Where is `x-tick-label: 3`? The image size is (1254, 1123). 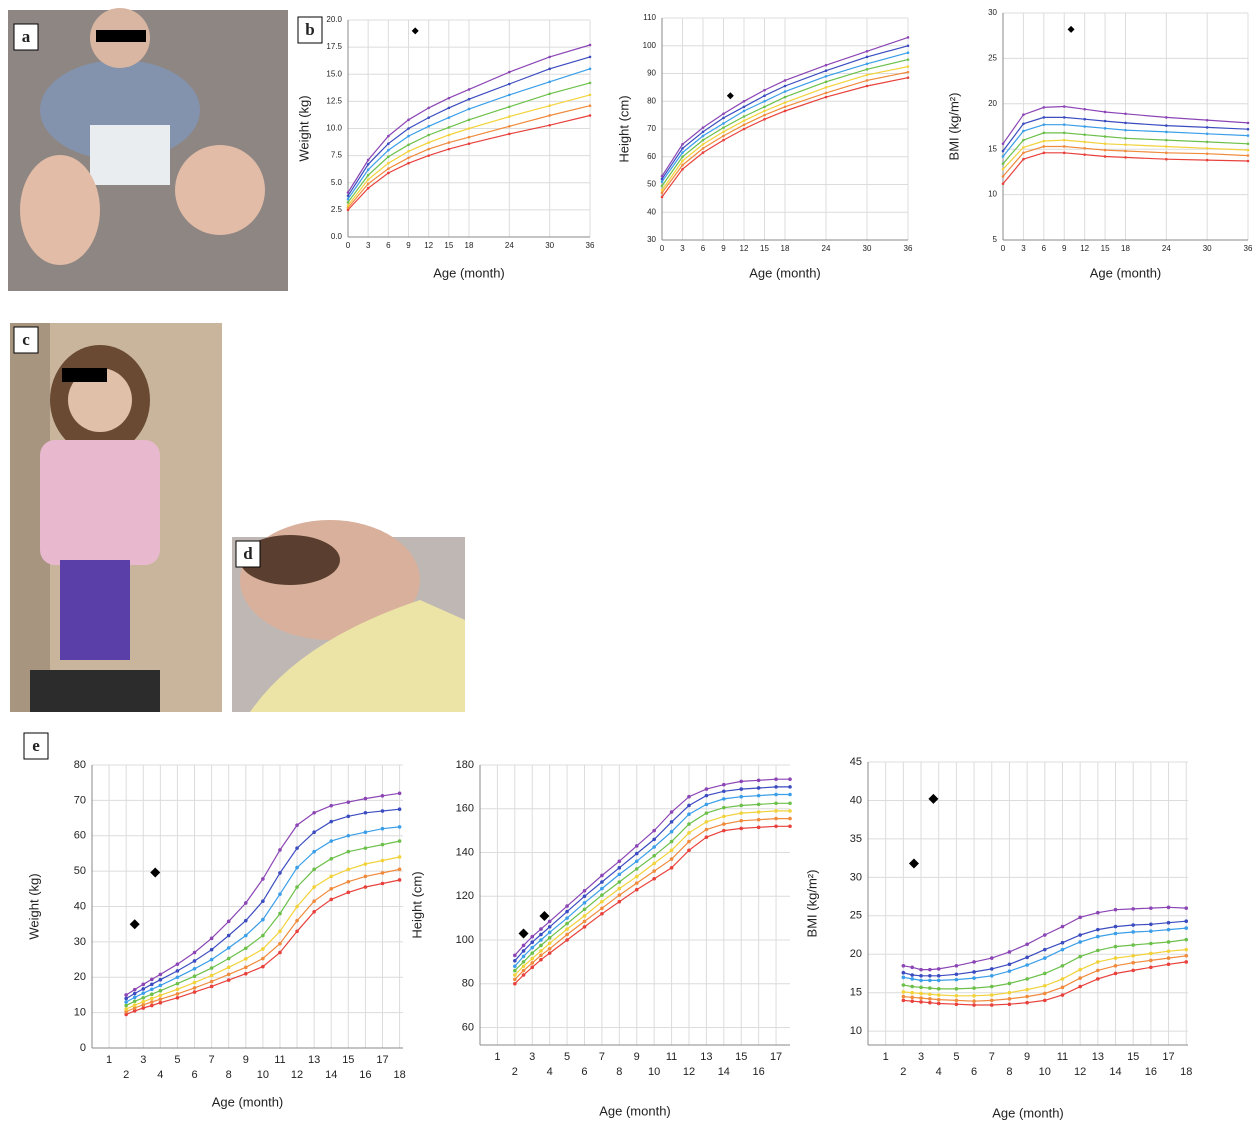
x-tick-label: 3 is located at coordinates (921, 1057).